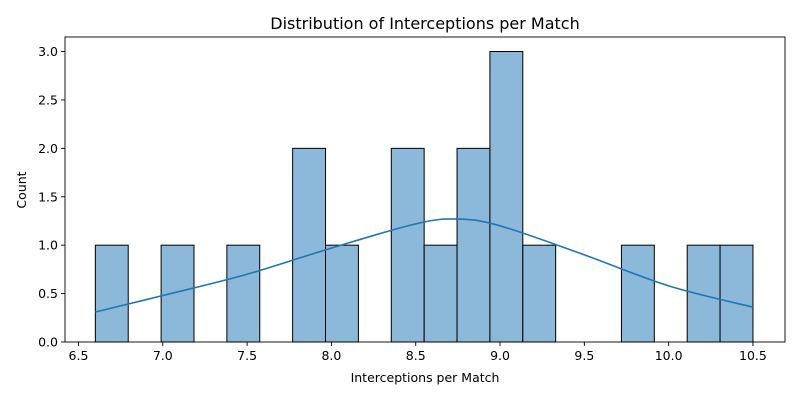  Describe the element at coordinates (48, 245) in the screenshot. I see `y-tick-label: 1.0` at that location.